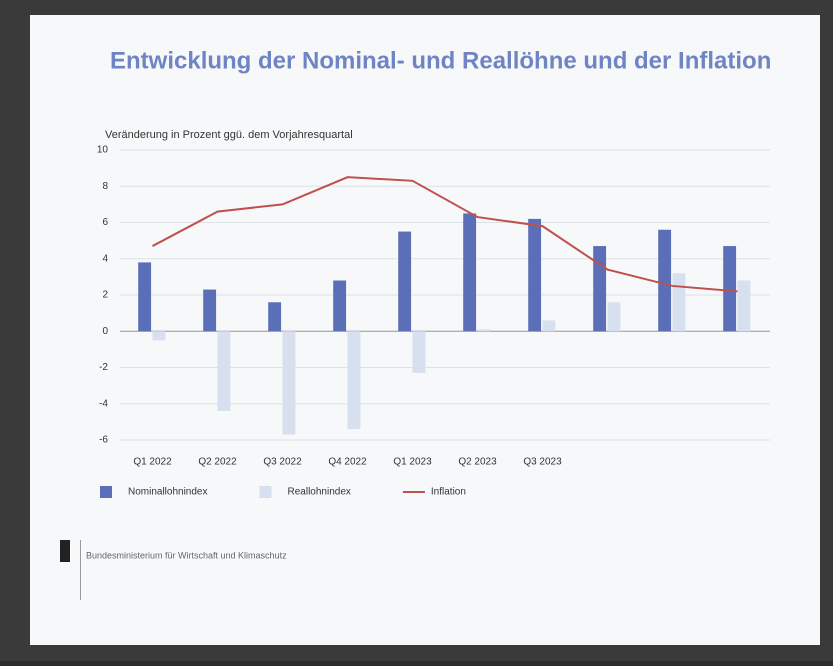  Describe the element at coordinates (103, 150) in the screenshot. I see `y-tick-label: 10` at that location.